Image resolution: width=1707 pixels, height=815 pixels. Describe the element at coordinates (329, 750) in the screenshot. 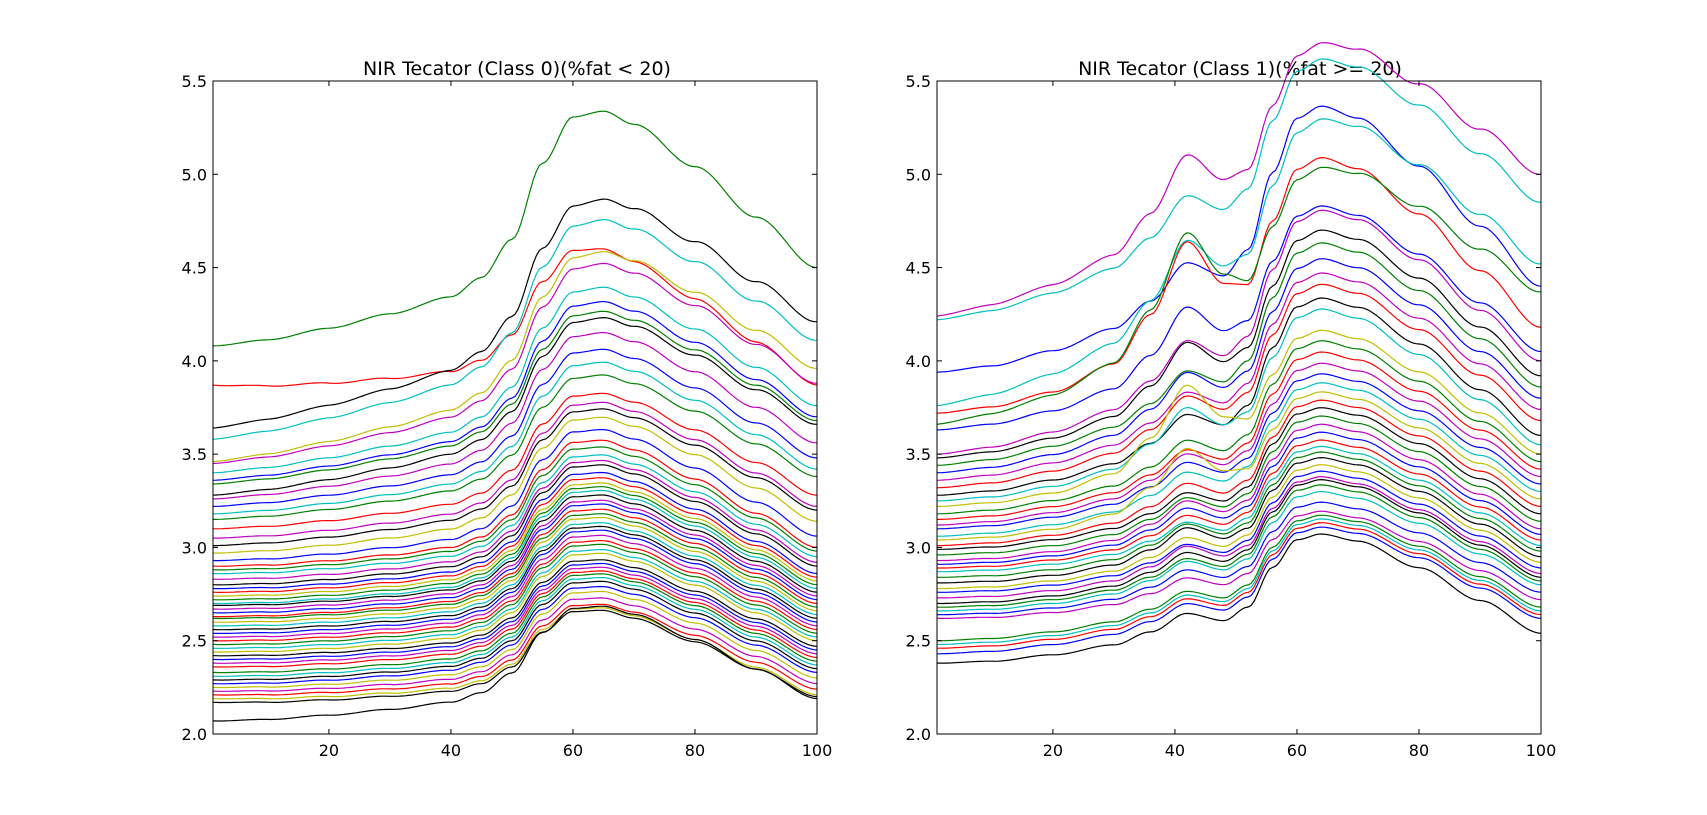

I see `left-chart-x-tick-label: 20` at that location.